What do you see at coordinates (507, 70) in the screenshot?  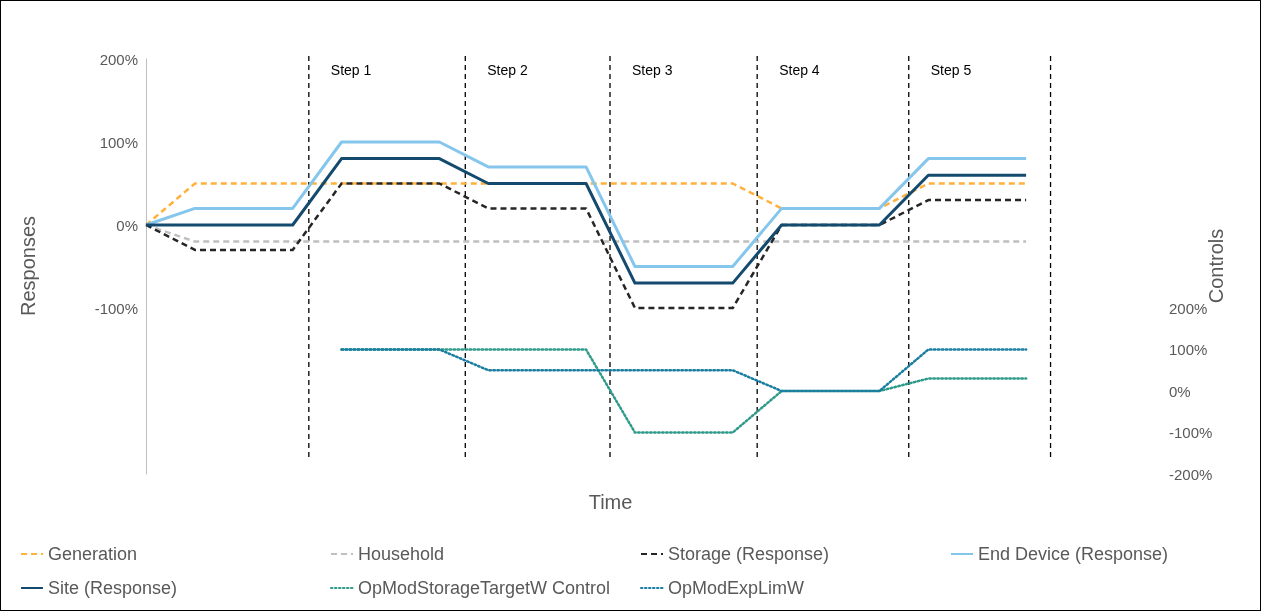 I see `annotation: Step 2` at bounding box center [507, 70].